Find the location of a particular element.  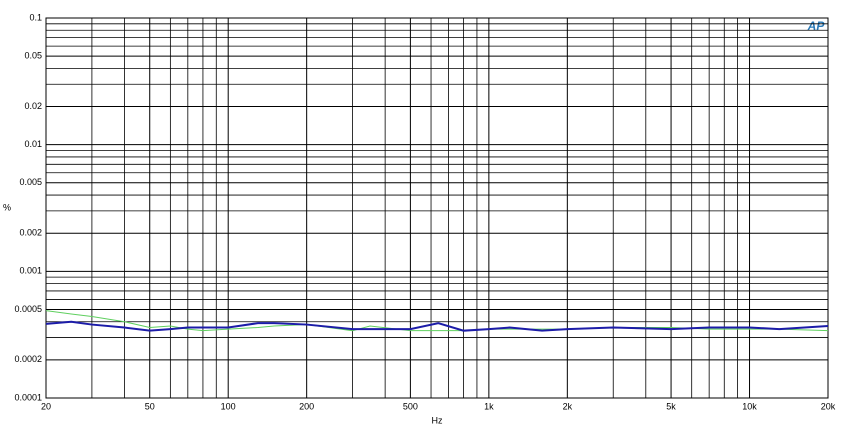

x-tick-label: 20k is located at coordinates (828, 406).